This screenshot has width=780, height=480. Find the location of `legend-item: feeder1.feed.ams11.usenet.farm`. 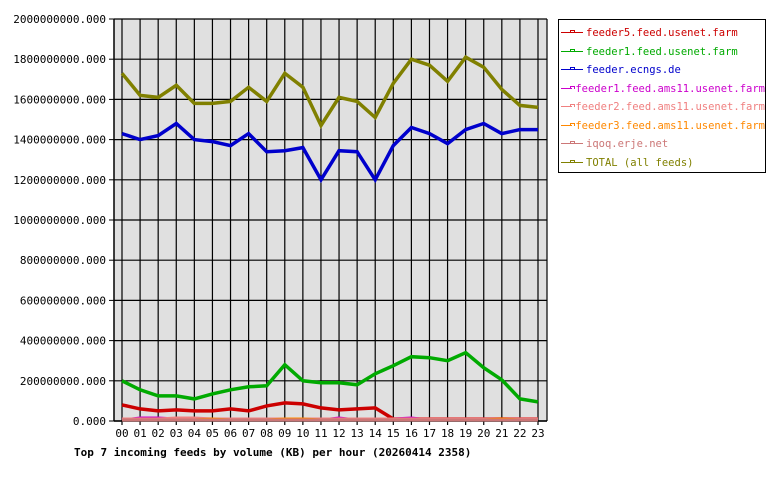

legend-item: feeder1.feed.ams11.usenet.farm is located at coordinates (663, 89).